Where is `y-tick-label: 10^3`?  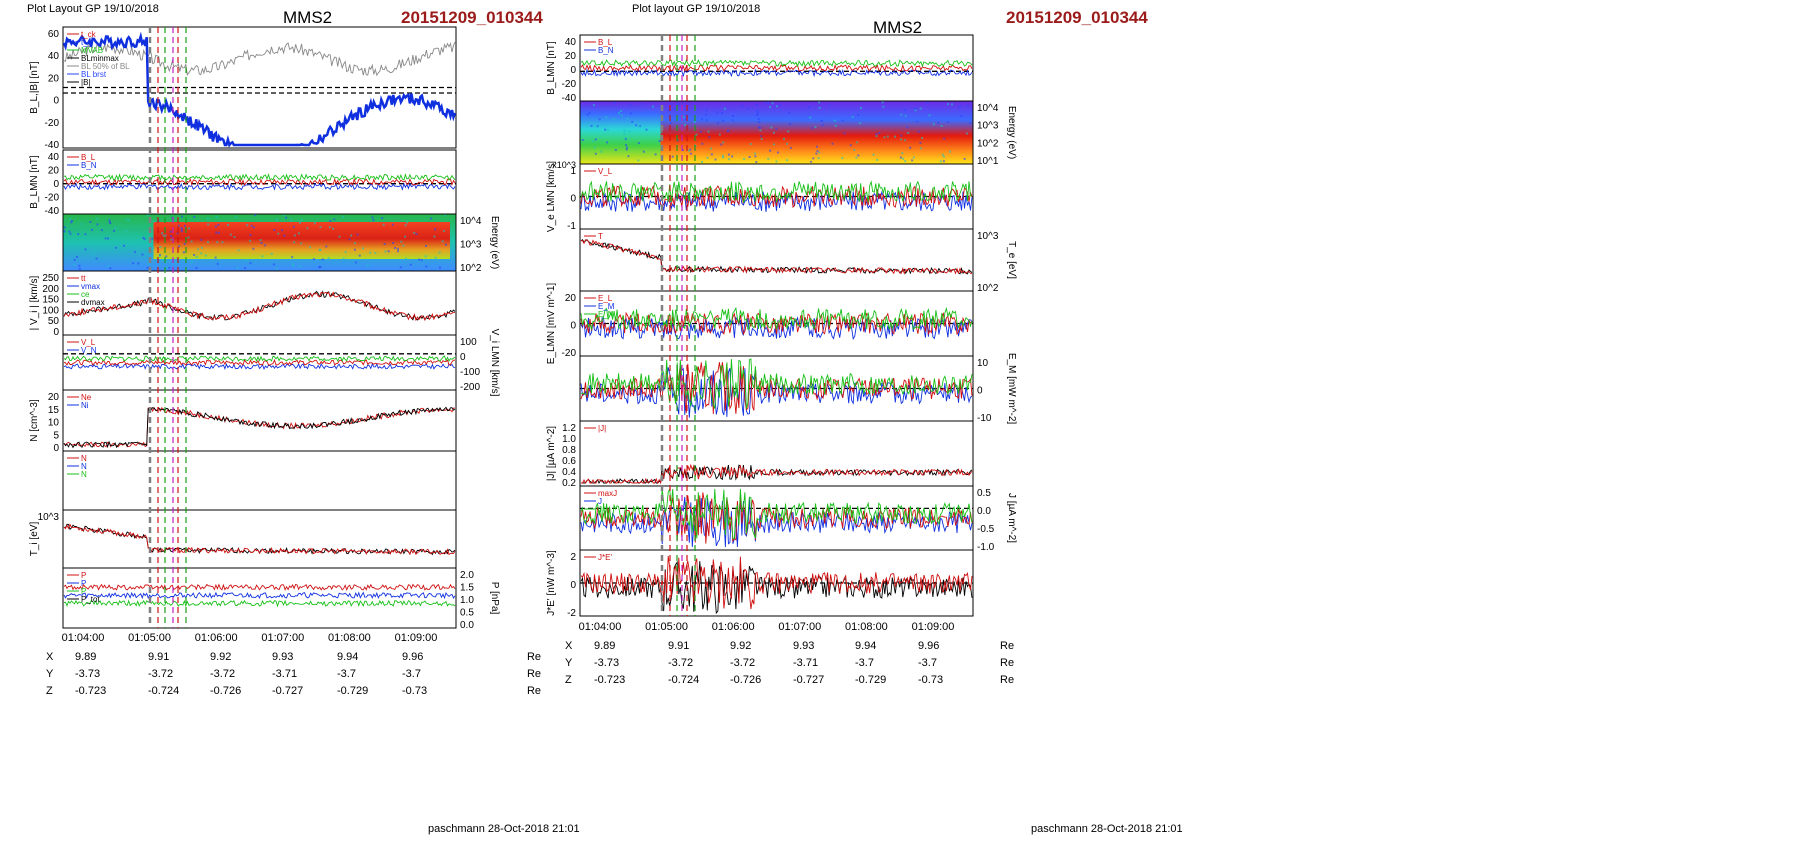
y-tick-label: 10^3 is located at coordinates (988, 236).